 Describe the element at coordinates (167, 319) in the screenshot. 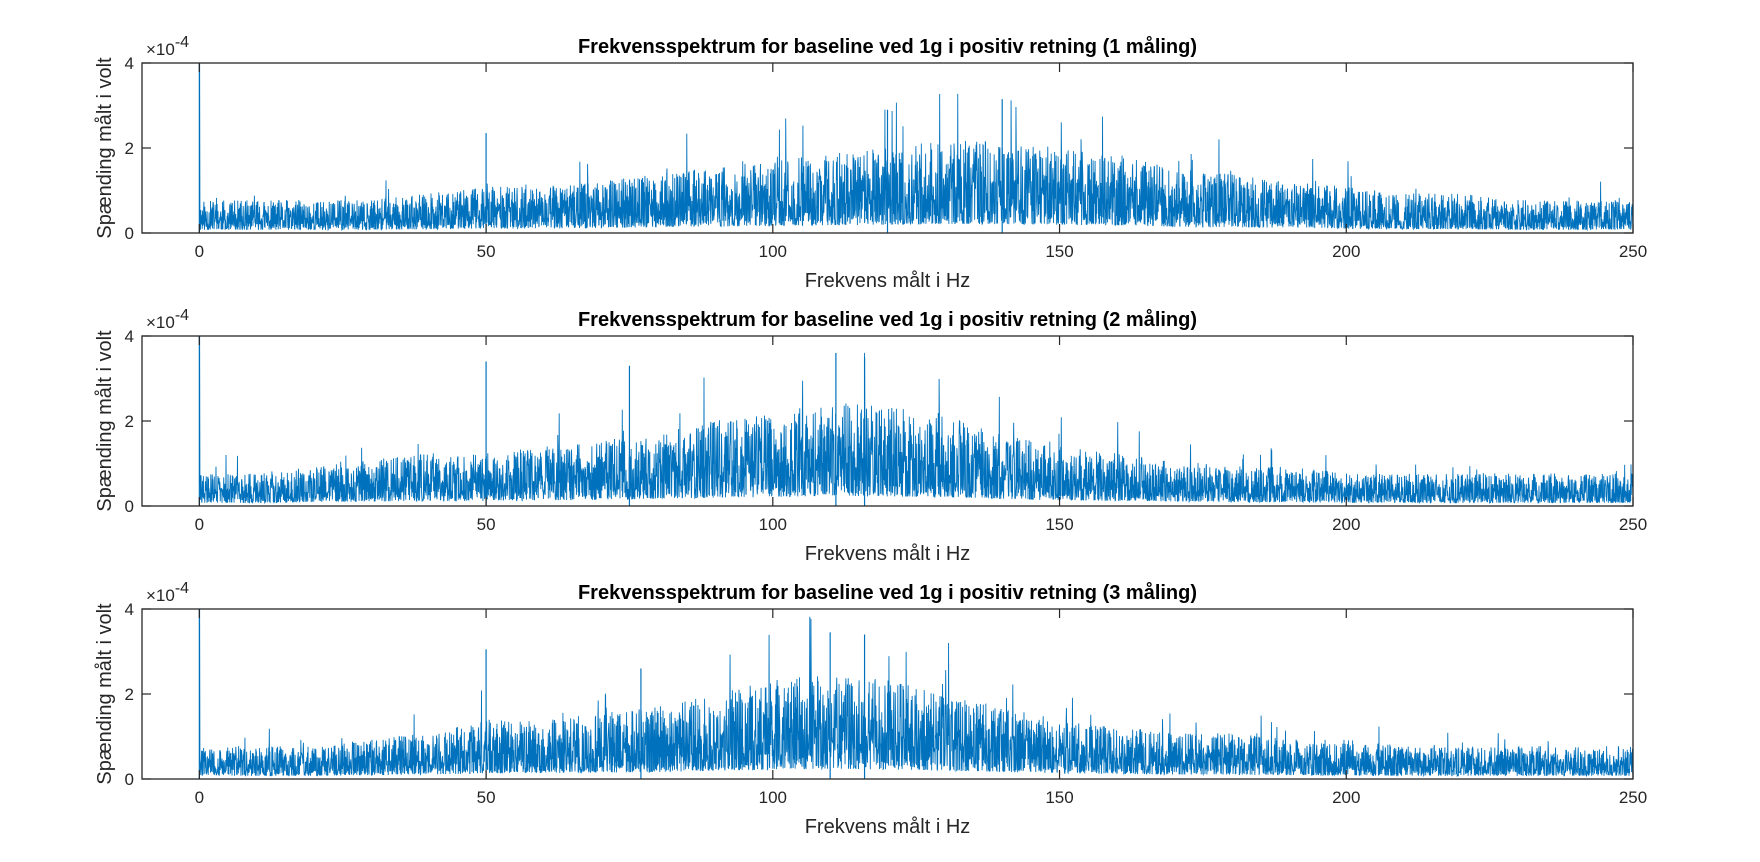

I see `y-exponent-label-2: ×10⁻⁴` at that location.